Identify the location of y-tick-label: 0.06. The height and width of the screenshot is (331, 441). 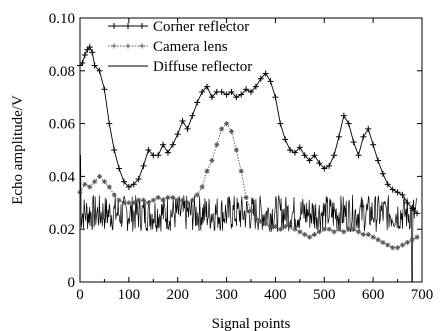
(62, 125).